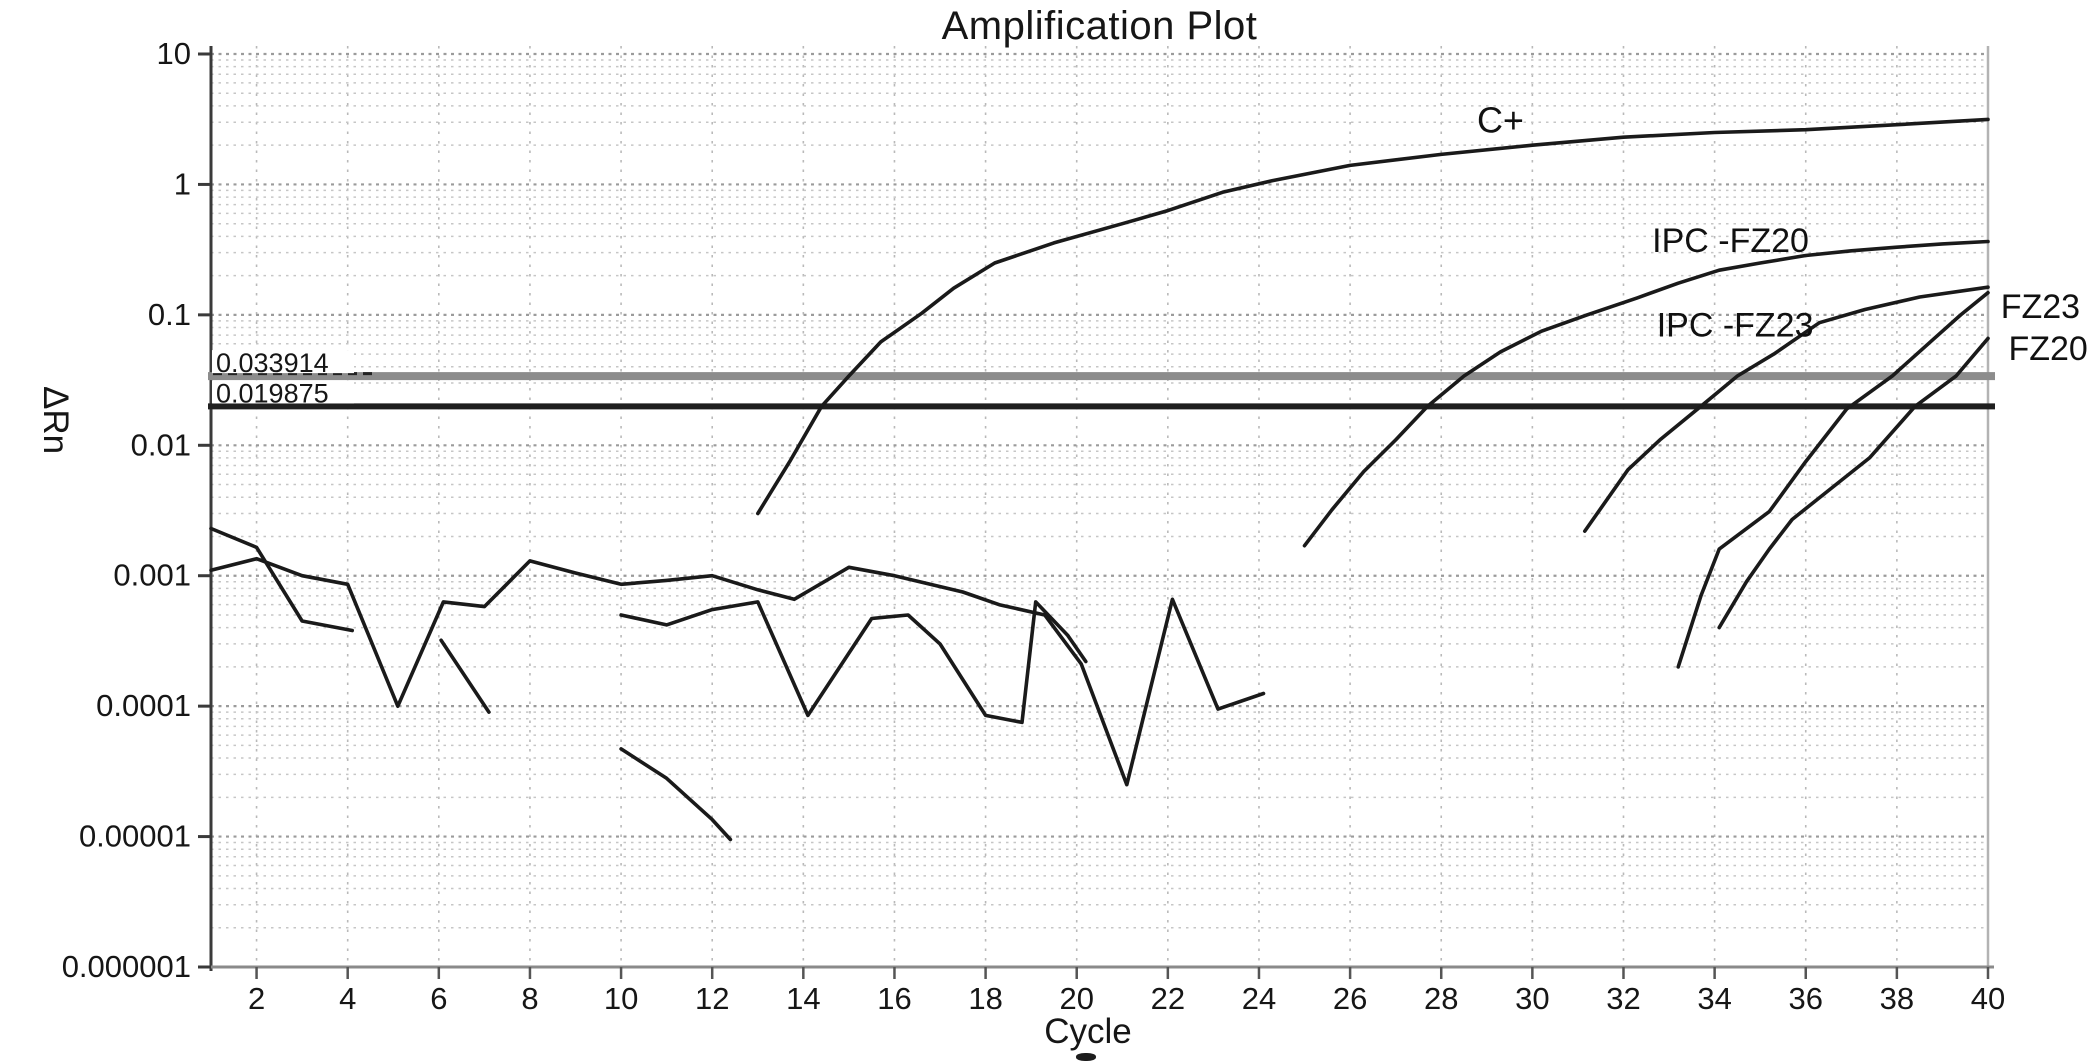  What do you see at coordinates (272, 363) in the screenshot?
I see `threshold-label: 0.033914` at bounding box center [272, 363].